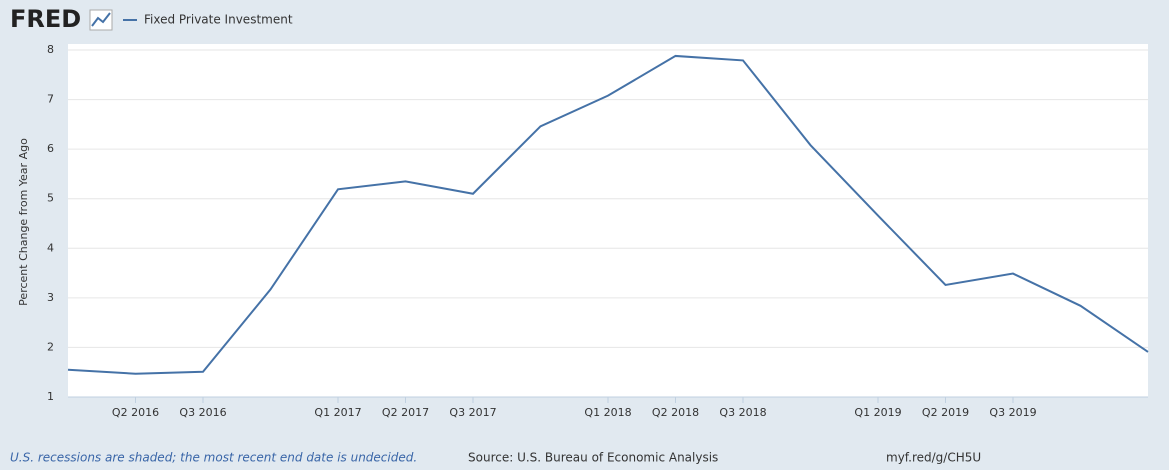  What do you see at coordinates (23, 222) in the screenshot?
I see `y-axis-label: Percent Change from Year Ago` at bounding box center [23, 222].